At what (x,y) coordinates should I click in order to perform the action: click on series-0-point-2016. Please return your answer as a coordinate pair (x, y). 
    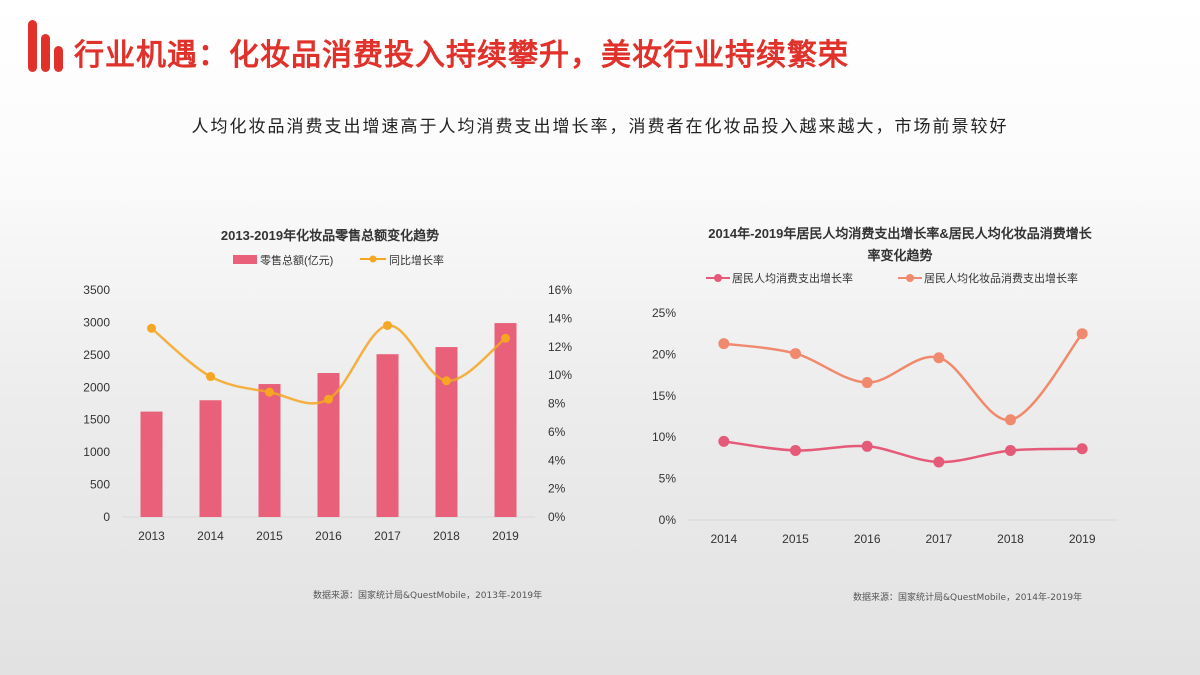
    Looking at the image, I should click on (867, 446).